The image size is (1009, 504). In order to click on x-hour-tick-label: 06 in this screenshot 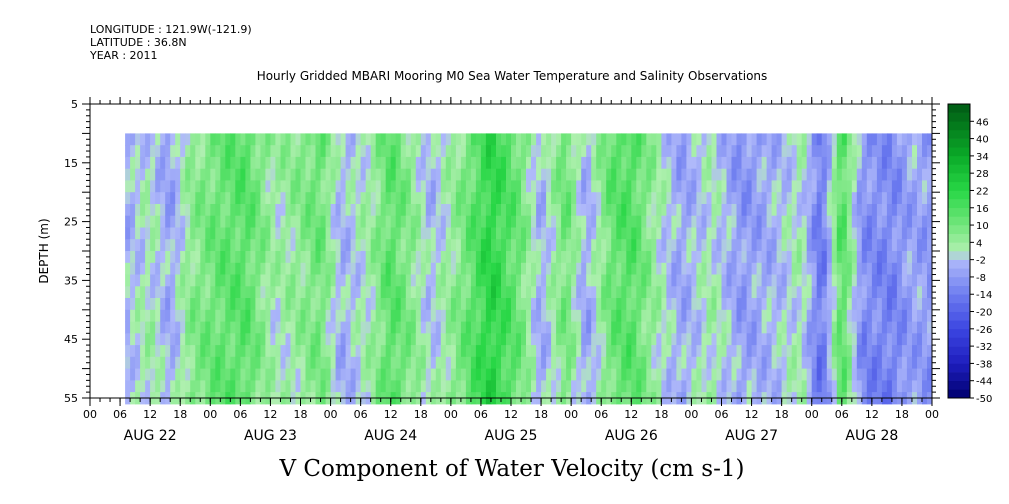, I will do `click(240, 414)`.